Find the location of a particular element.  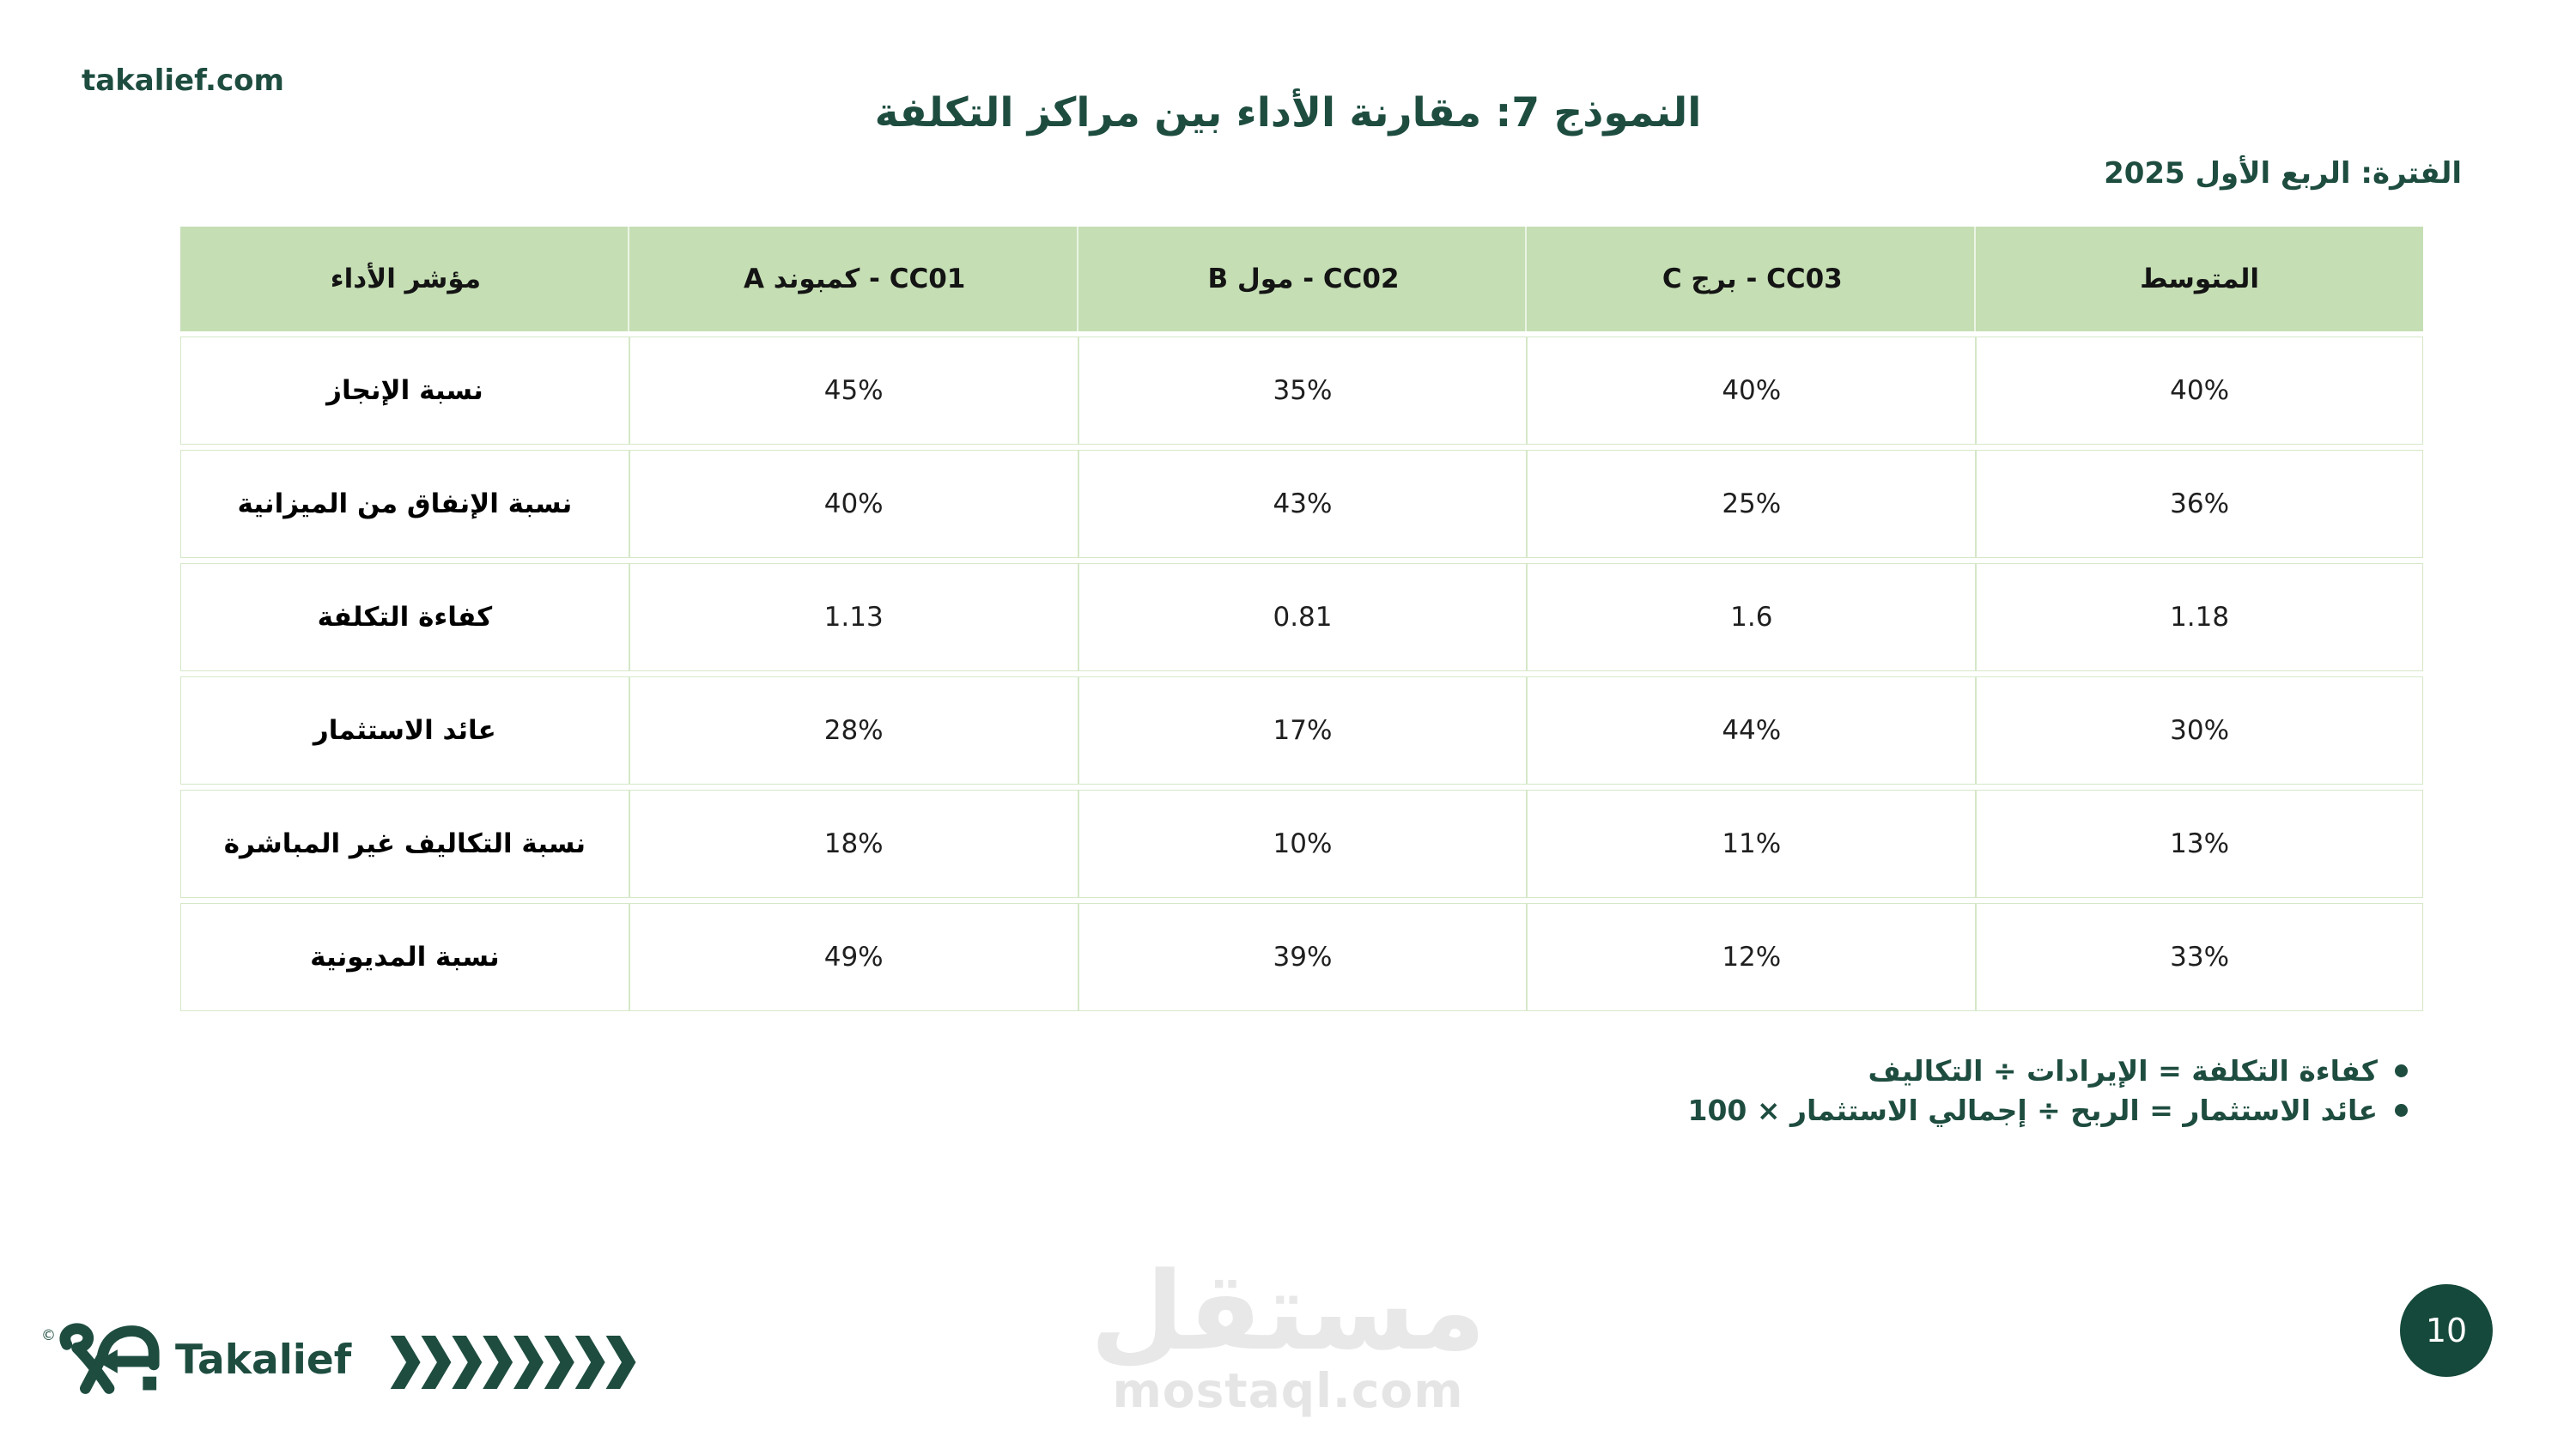

value-cell: 17% is located at coordinates (1303, 730).